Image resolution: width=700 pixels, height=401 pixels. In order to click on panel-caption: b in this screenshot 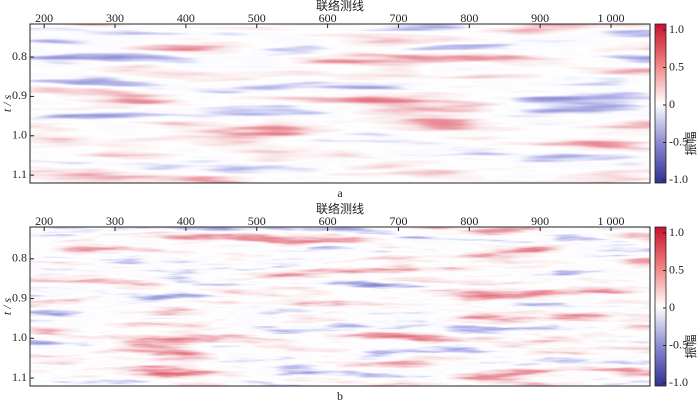, I will do `click(340, 395)`.